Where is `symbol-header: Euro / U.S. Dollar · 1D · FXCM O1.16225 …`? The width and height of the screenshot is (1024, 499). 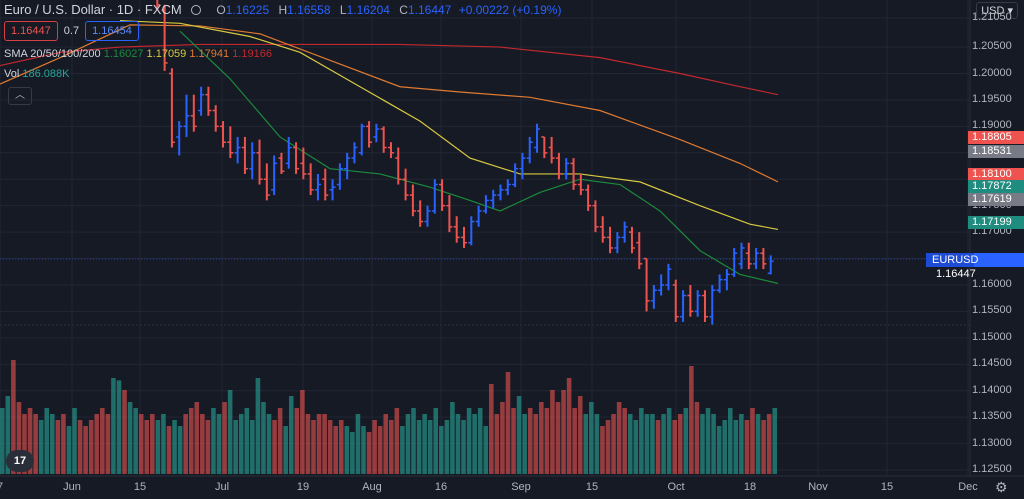
symbol-header: Euro / U.S. Dollar · 1D · FXCM O1.16225 … is located at coordinates (282, 9).